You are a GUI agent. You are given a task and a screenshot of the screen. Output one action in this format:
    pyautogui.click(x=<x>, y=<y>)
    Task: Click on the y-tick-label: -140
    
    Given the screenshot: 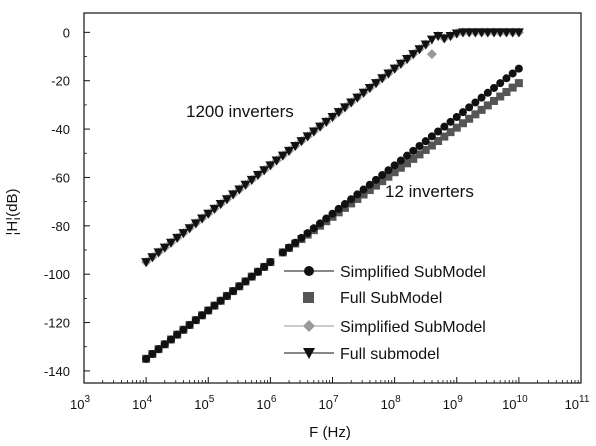 What is the action you would take?
    pyautogui.click(x=57, y=371)
    